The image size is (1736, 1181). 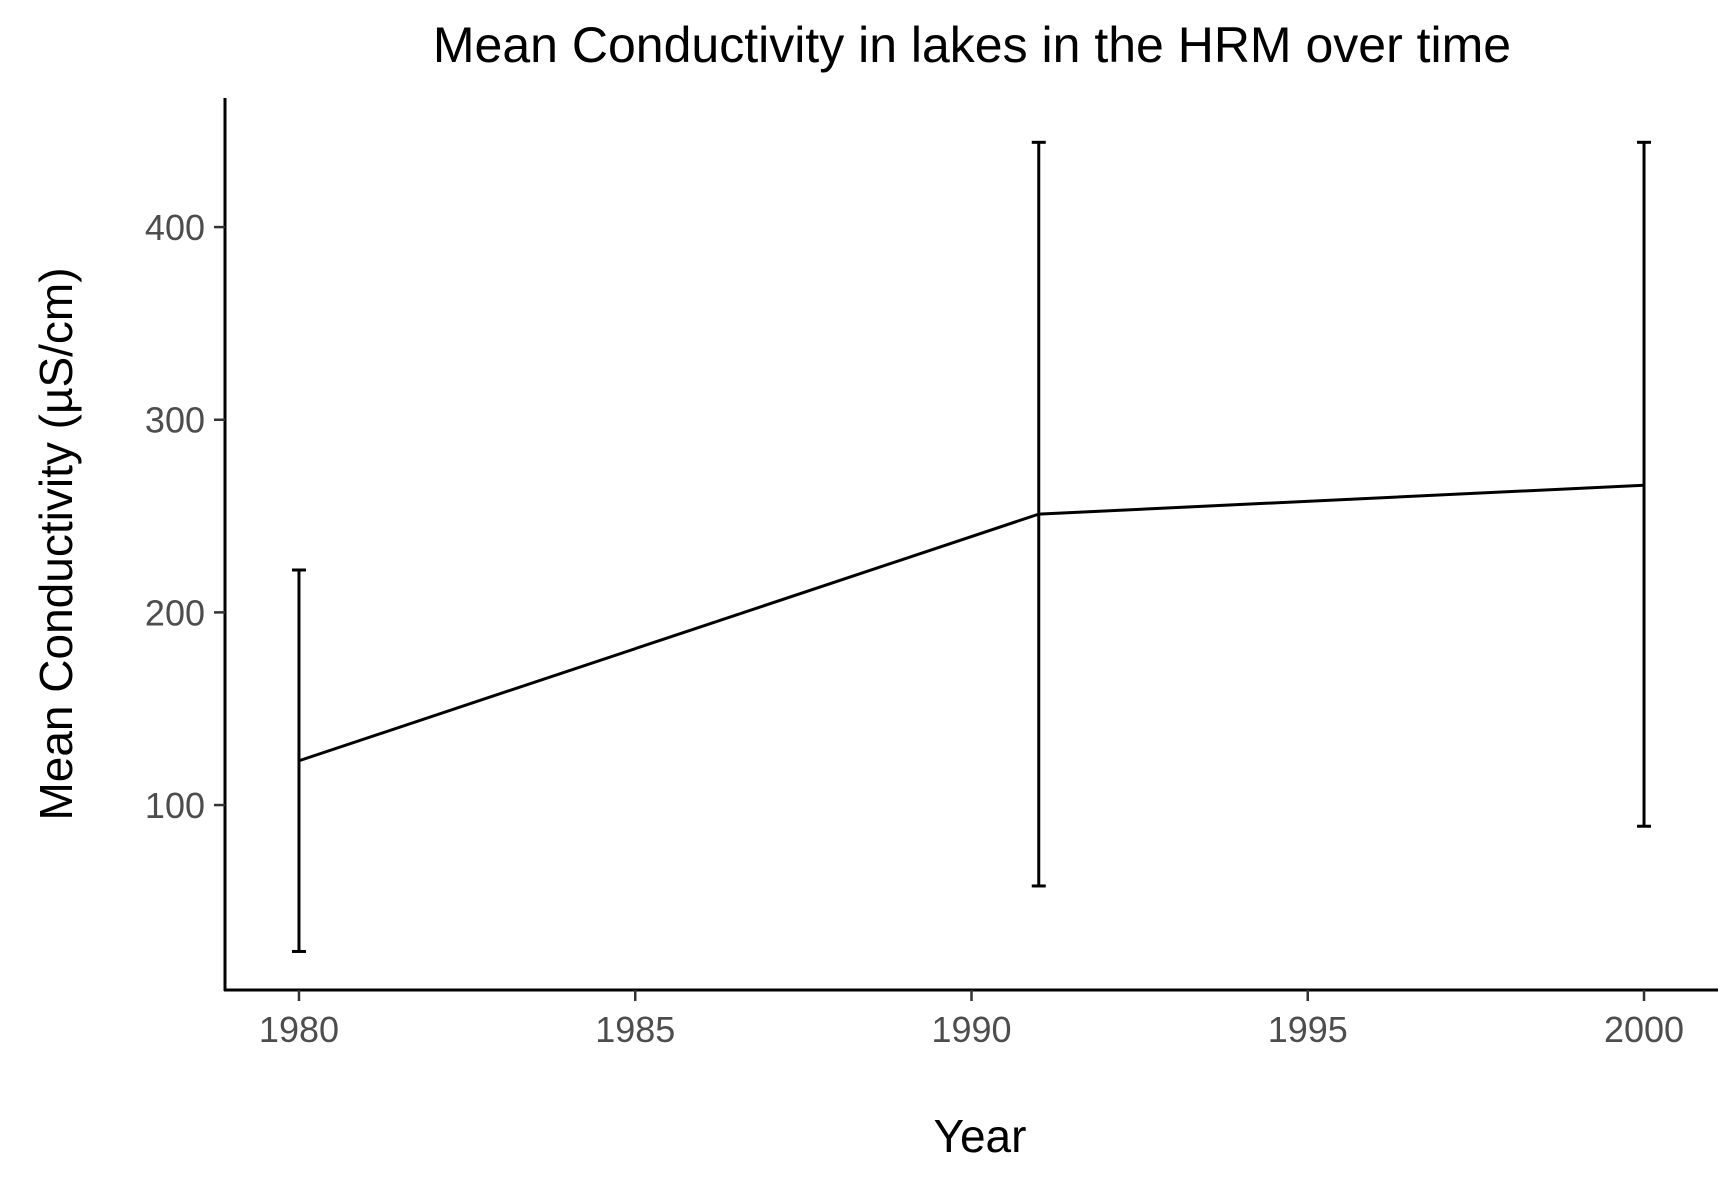 I want to click on y-axis-ticks: 100 200 300 400, so click(x=185, y=516).